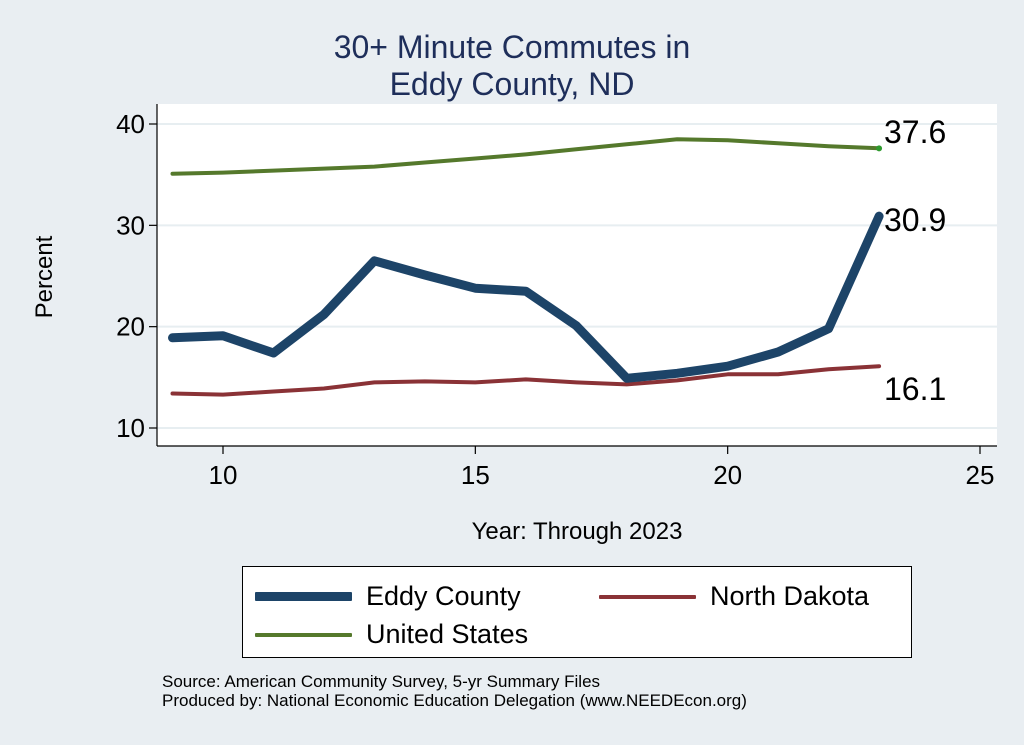 This screenshot has height=745, width=1024. Describe the element at coordinates (303, 634) in the screenshot. I see `legend-swatch-united-states` at that location.